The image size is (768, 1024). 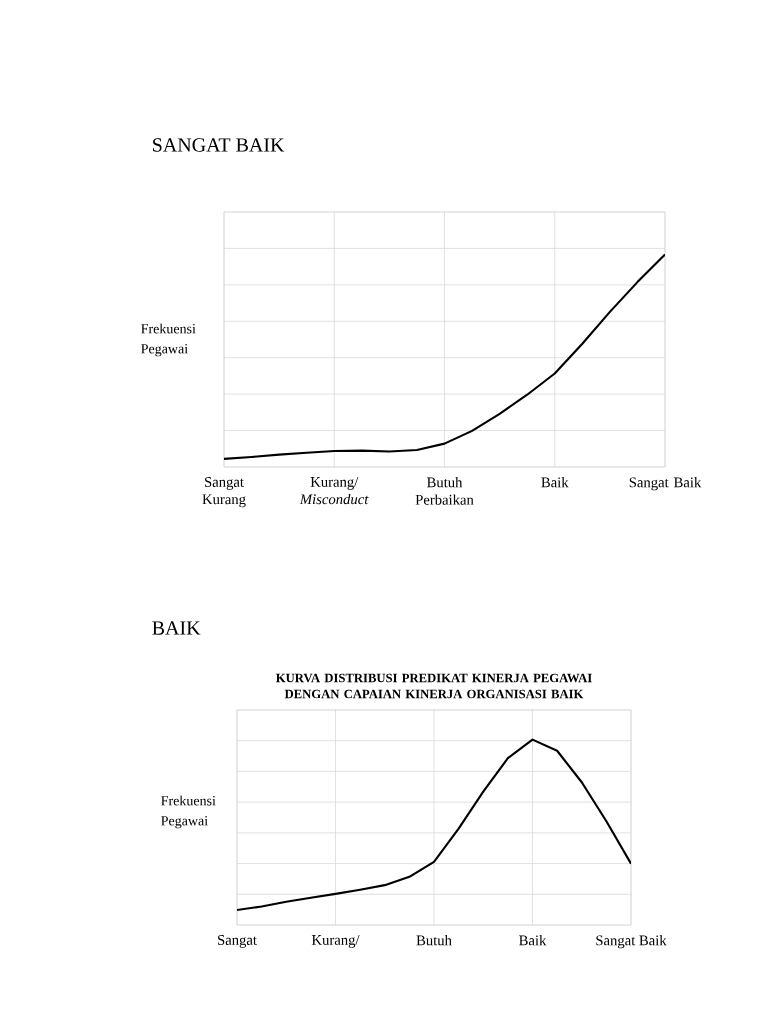 What do you see at coordinates (176, 628) in the screenshot?
I see `chart-title: BAIK` at bounding box center [176, 628].